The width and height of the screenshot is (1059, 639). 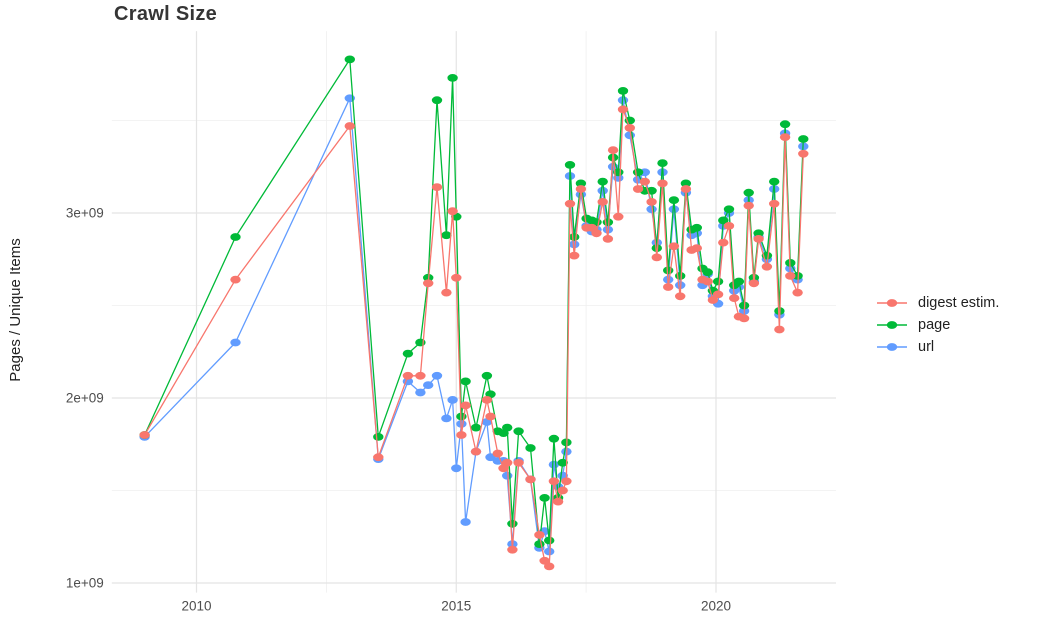 I want to click on svg-text: 3e+09, so click(x=85, y=213).